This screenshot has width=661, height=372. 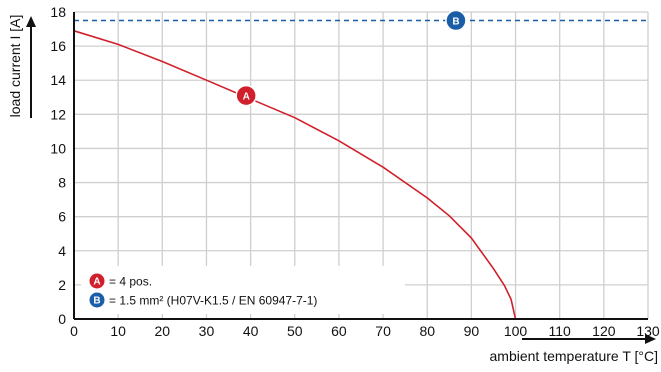 I want to click on curve-marker-label: A, so click(x=246, y=97).